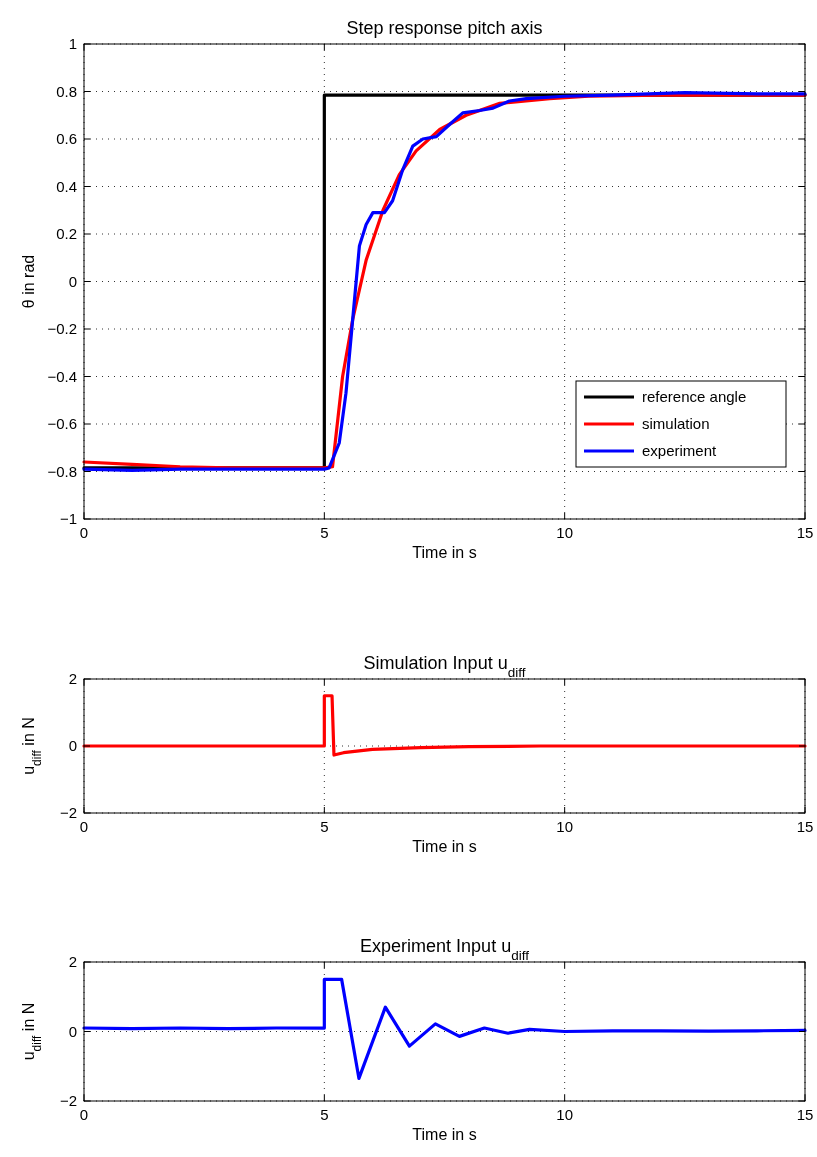 The image size is (817, 1157). Describe the element at coordinates (66, 233) in the screenshot. I see `y-tick-label: 0.2` at that location.